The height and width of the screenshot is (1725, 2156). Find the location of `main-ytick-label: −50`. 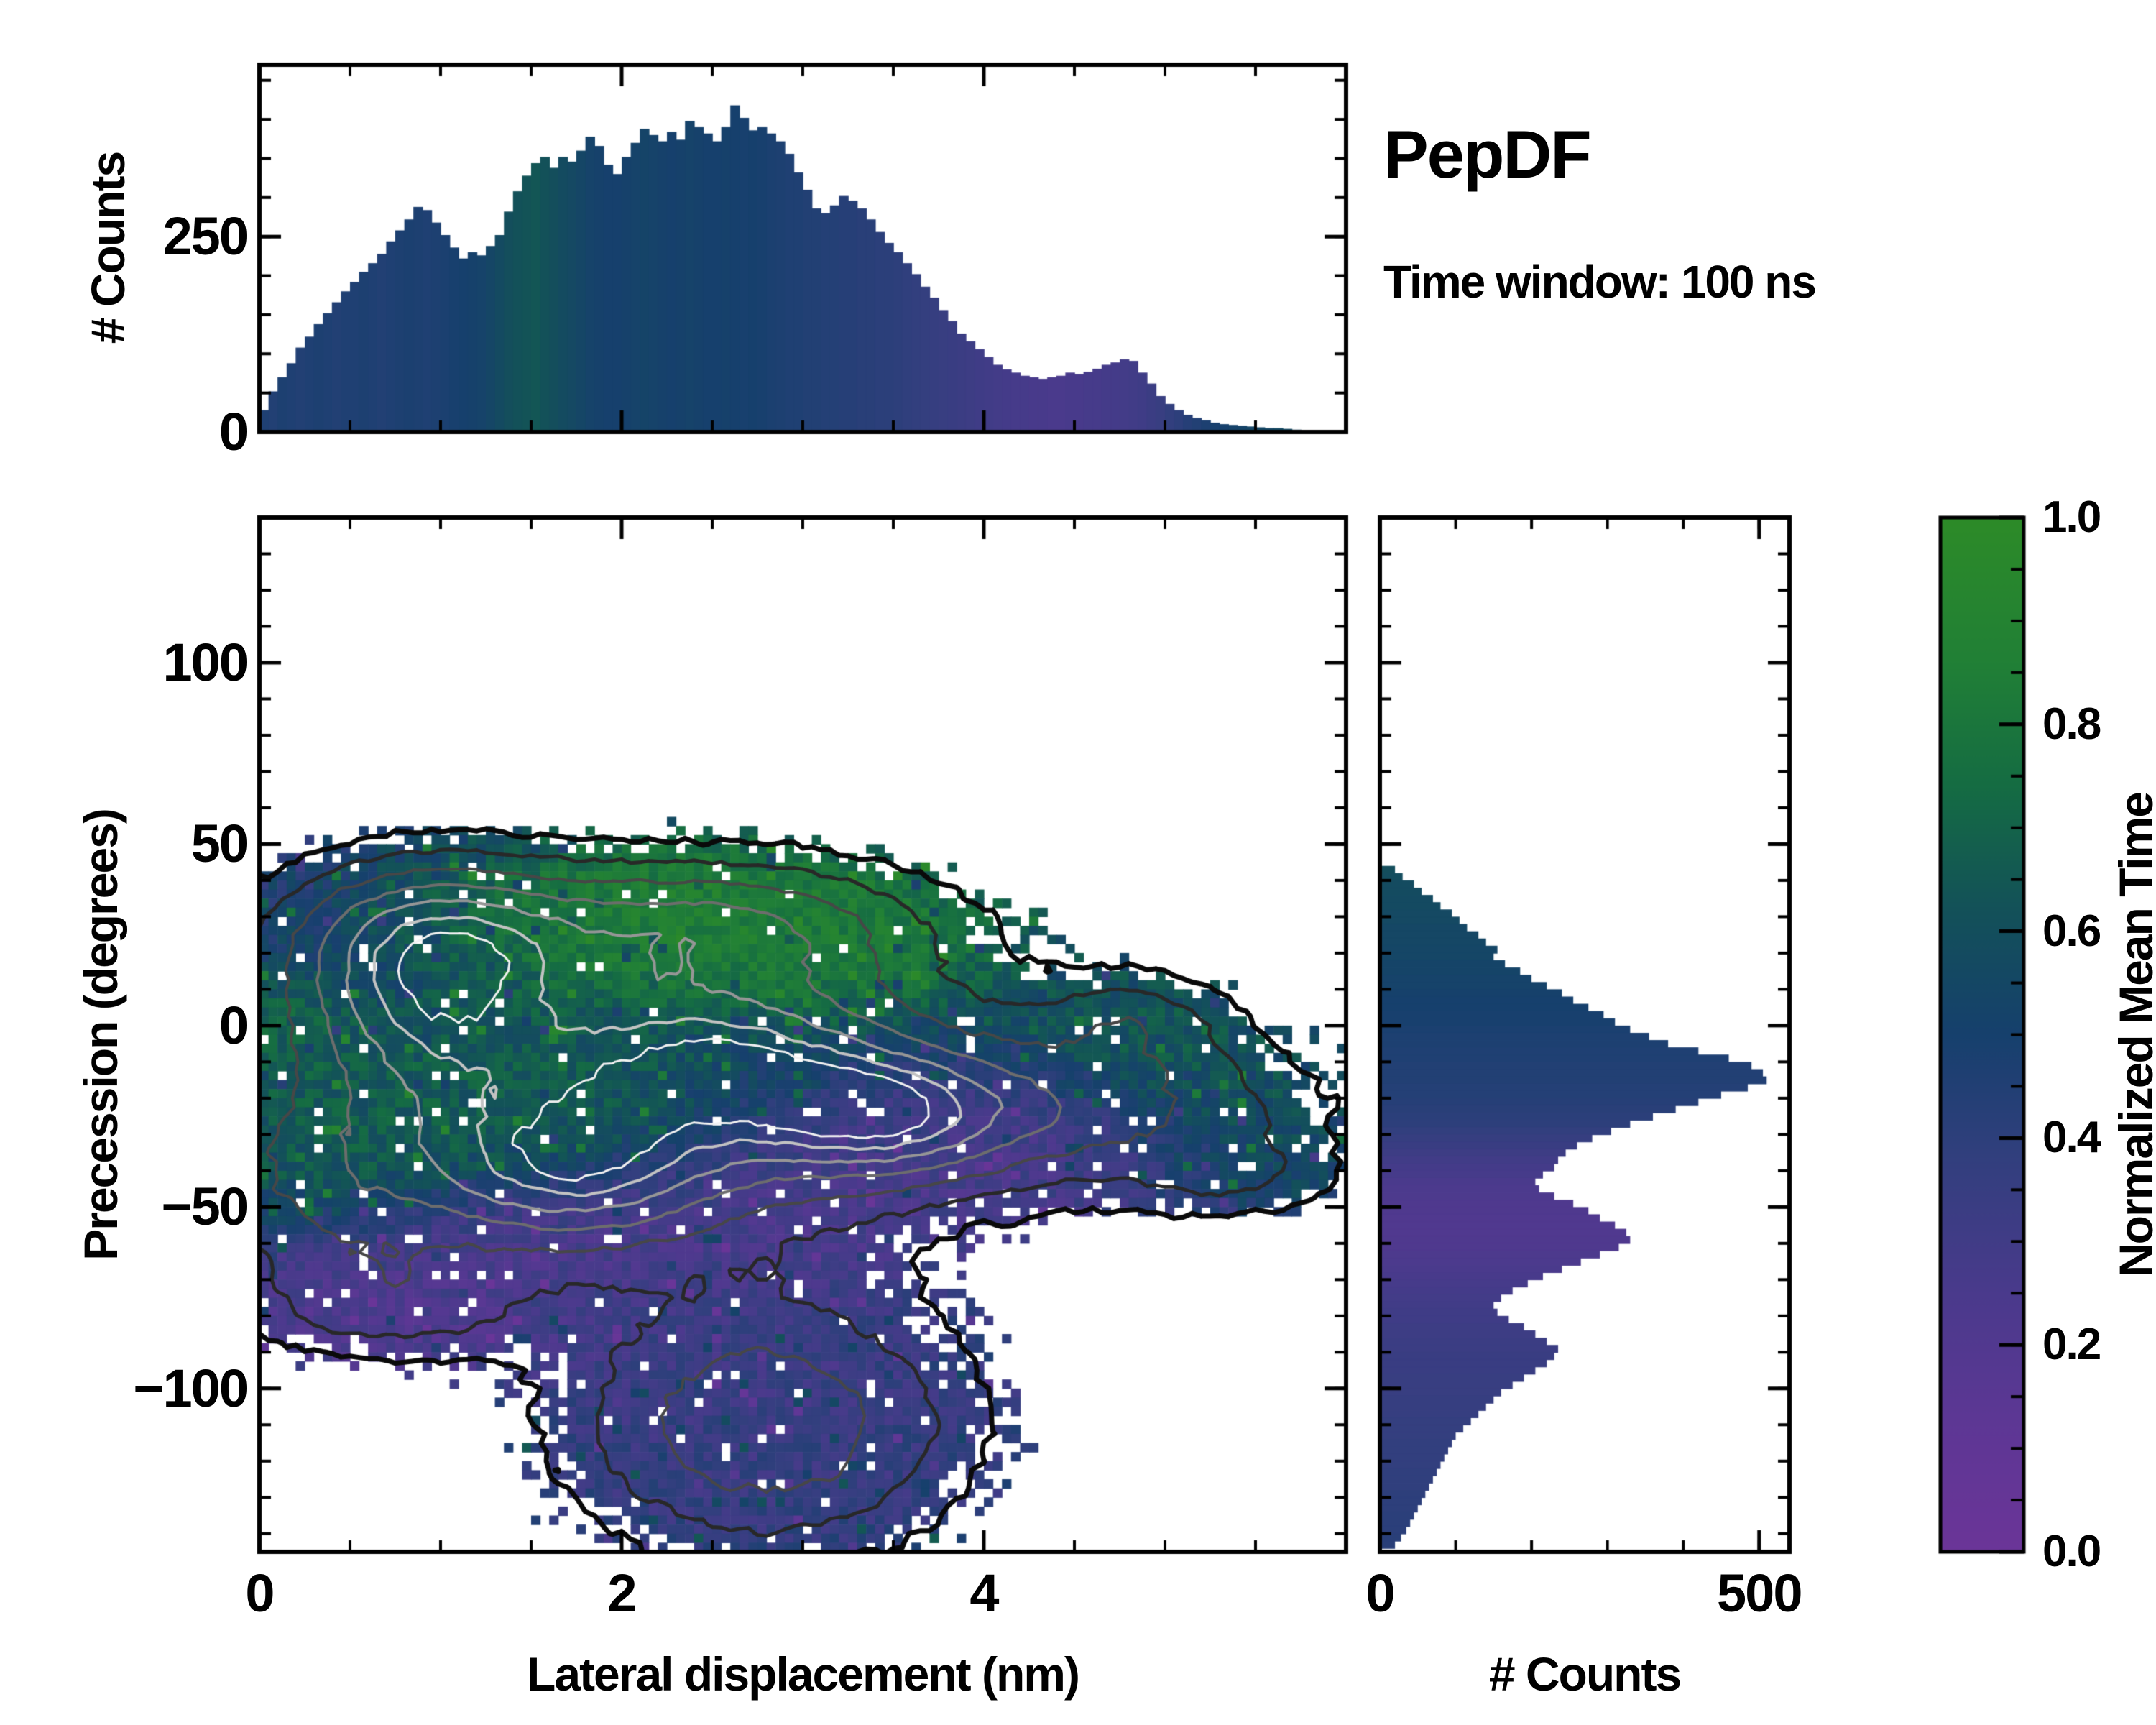

main-ytick-label: −50 is located at coordinates (205, 1207).